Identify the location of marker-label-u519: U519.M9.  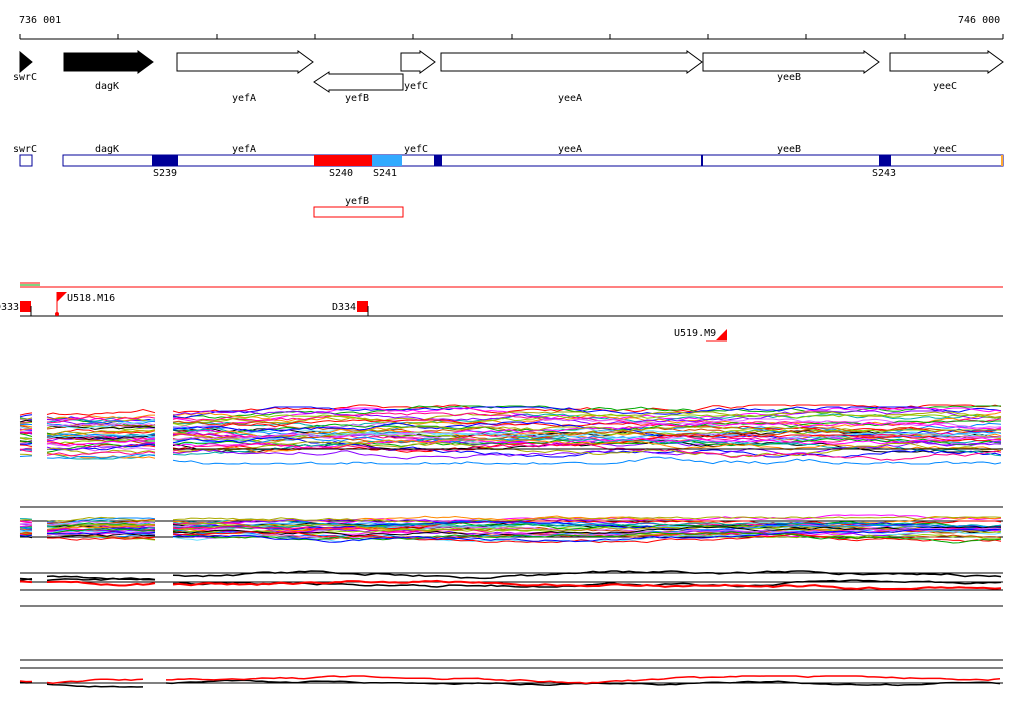
(695, 333).